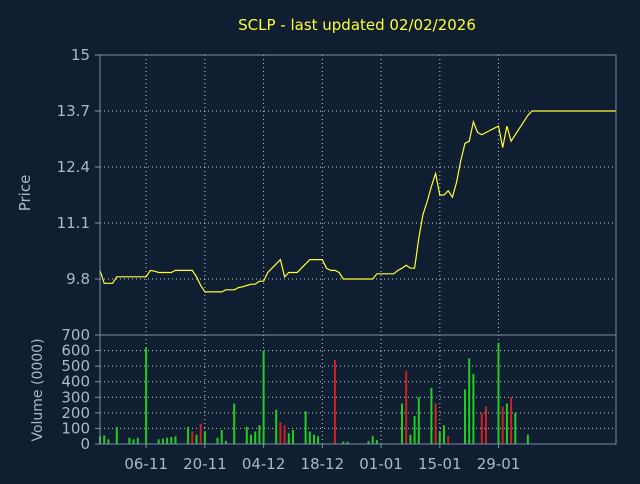  I want to click on price-y-tick-label: 13.7, so click(73, 111).